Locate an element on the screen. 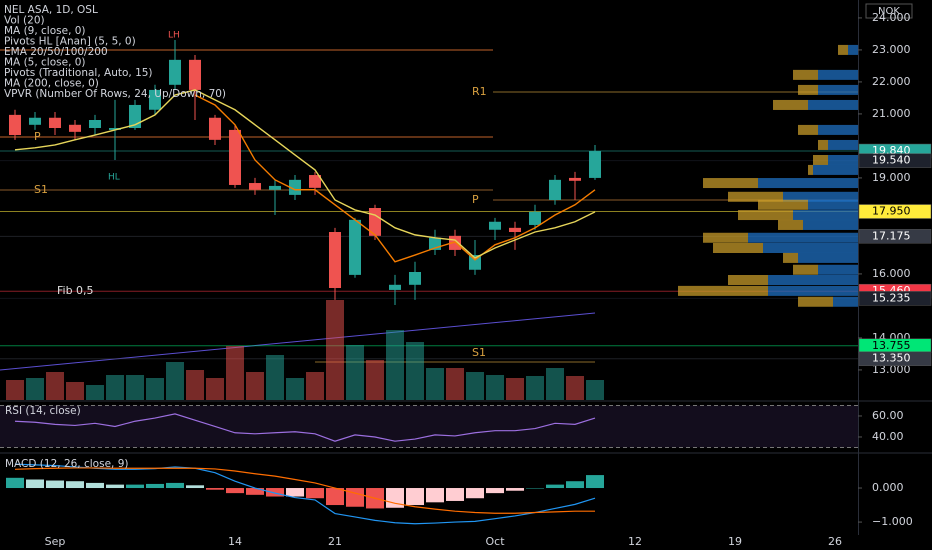 The width and height of the screenshot is (932, 550). indicator: VPVR (Number Of Rows, 24, Up/Down, 70) is located at coordinates (115, 94).